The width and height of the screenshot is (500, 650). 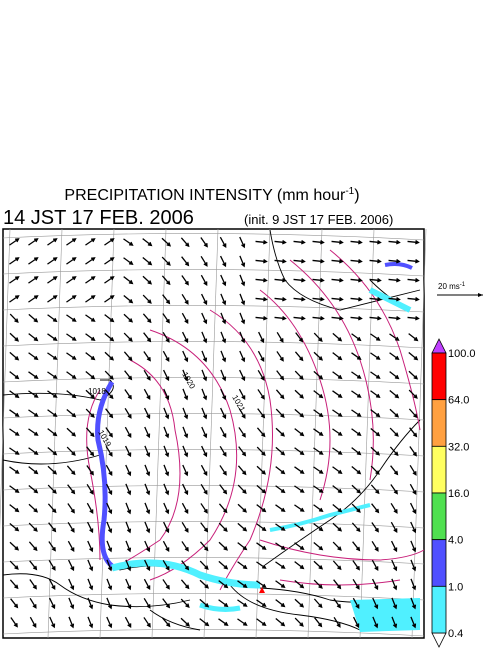 What do you see at coordinates (439, 640) in the screenshot?
I see `colorbar-min-triangle` at bounding box center [439, 640].